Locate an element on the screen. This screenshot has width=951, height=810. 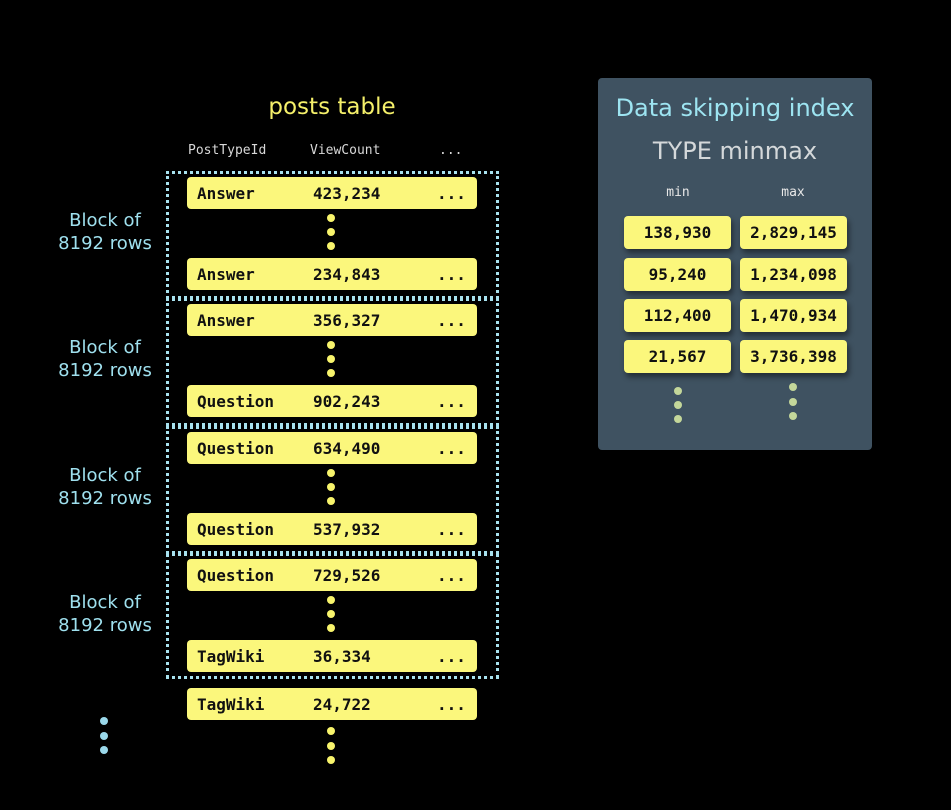
cell-viewcount: 356,327 is located at coordinates (347, 320).